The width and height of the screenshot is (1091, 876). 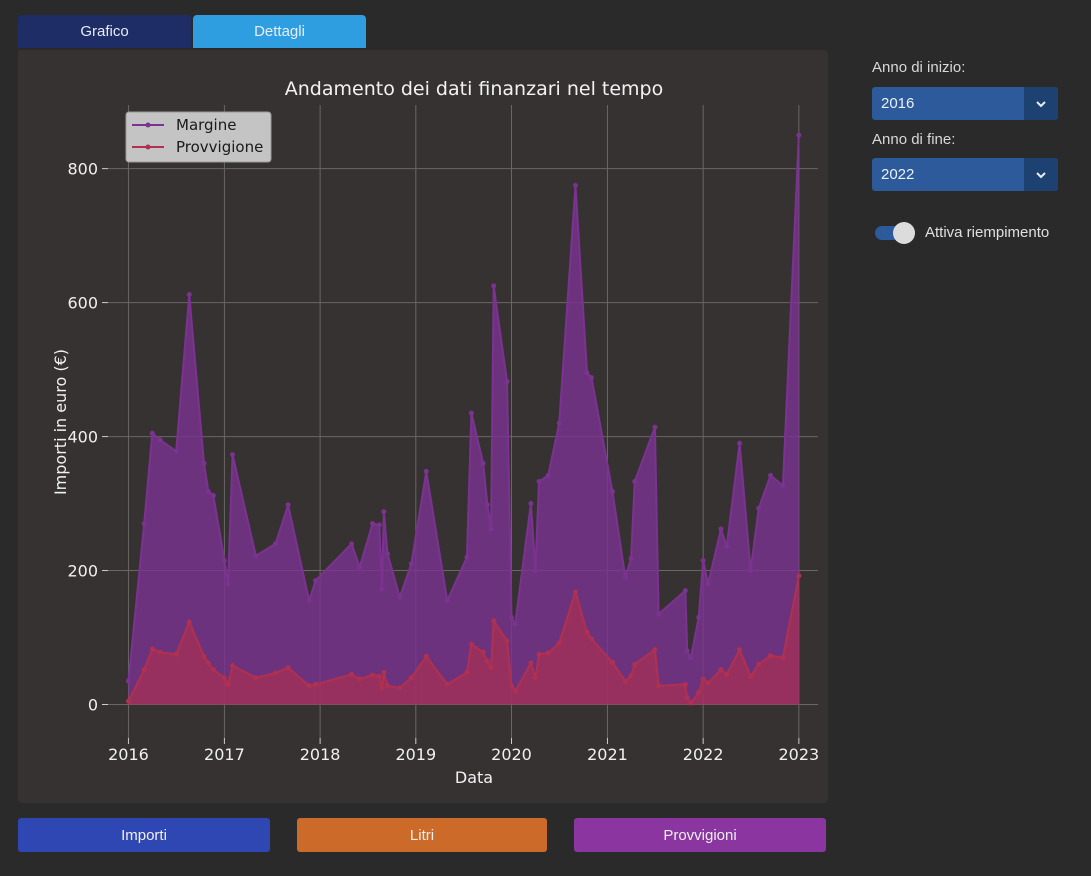 What do you see at coordinates (148, 147) in the screenshot?
I see `legend-marker-provvigione` at bounding box center [148, 147].